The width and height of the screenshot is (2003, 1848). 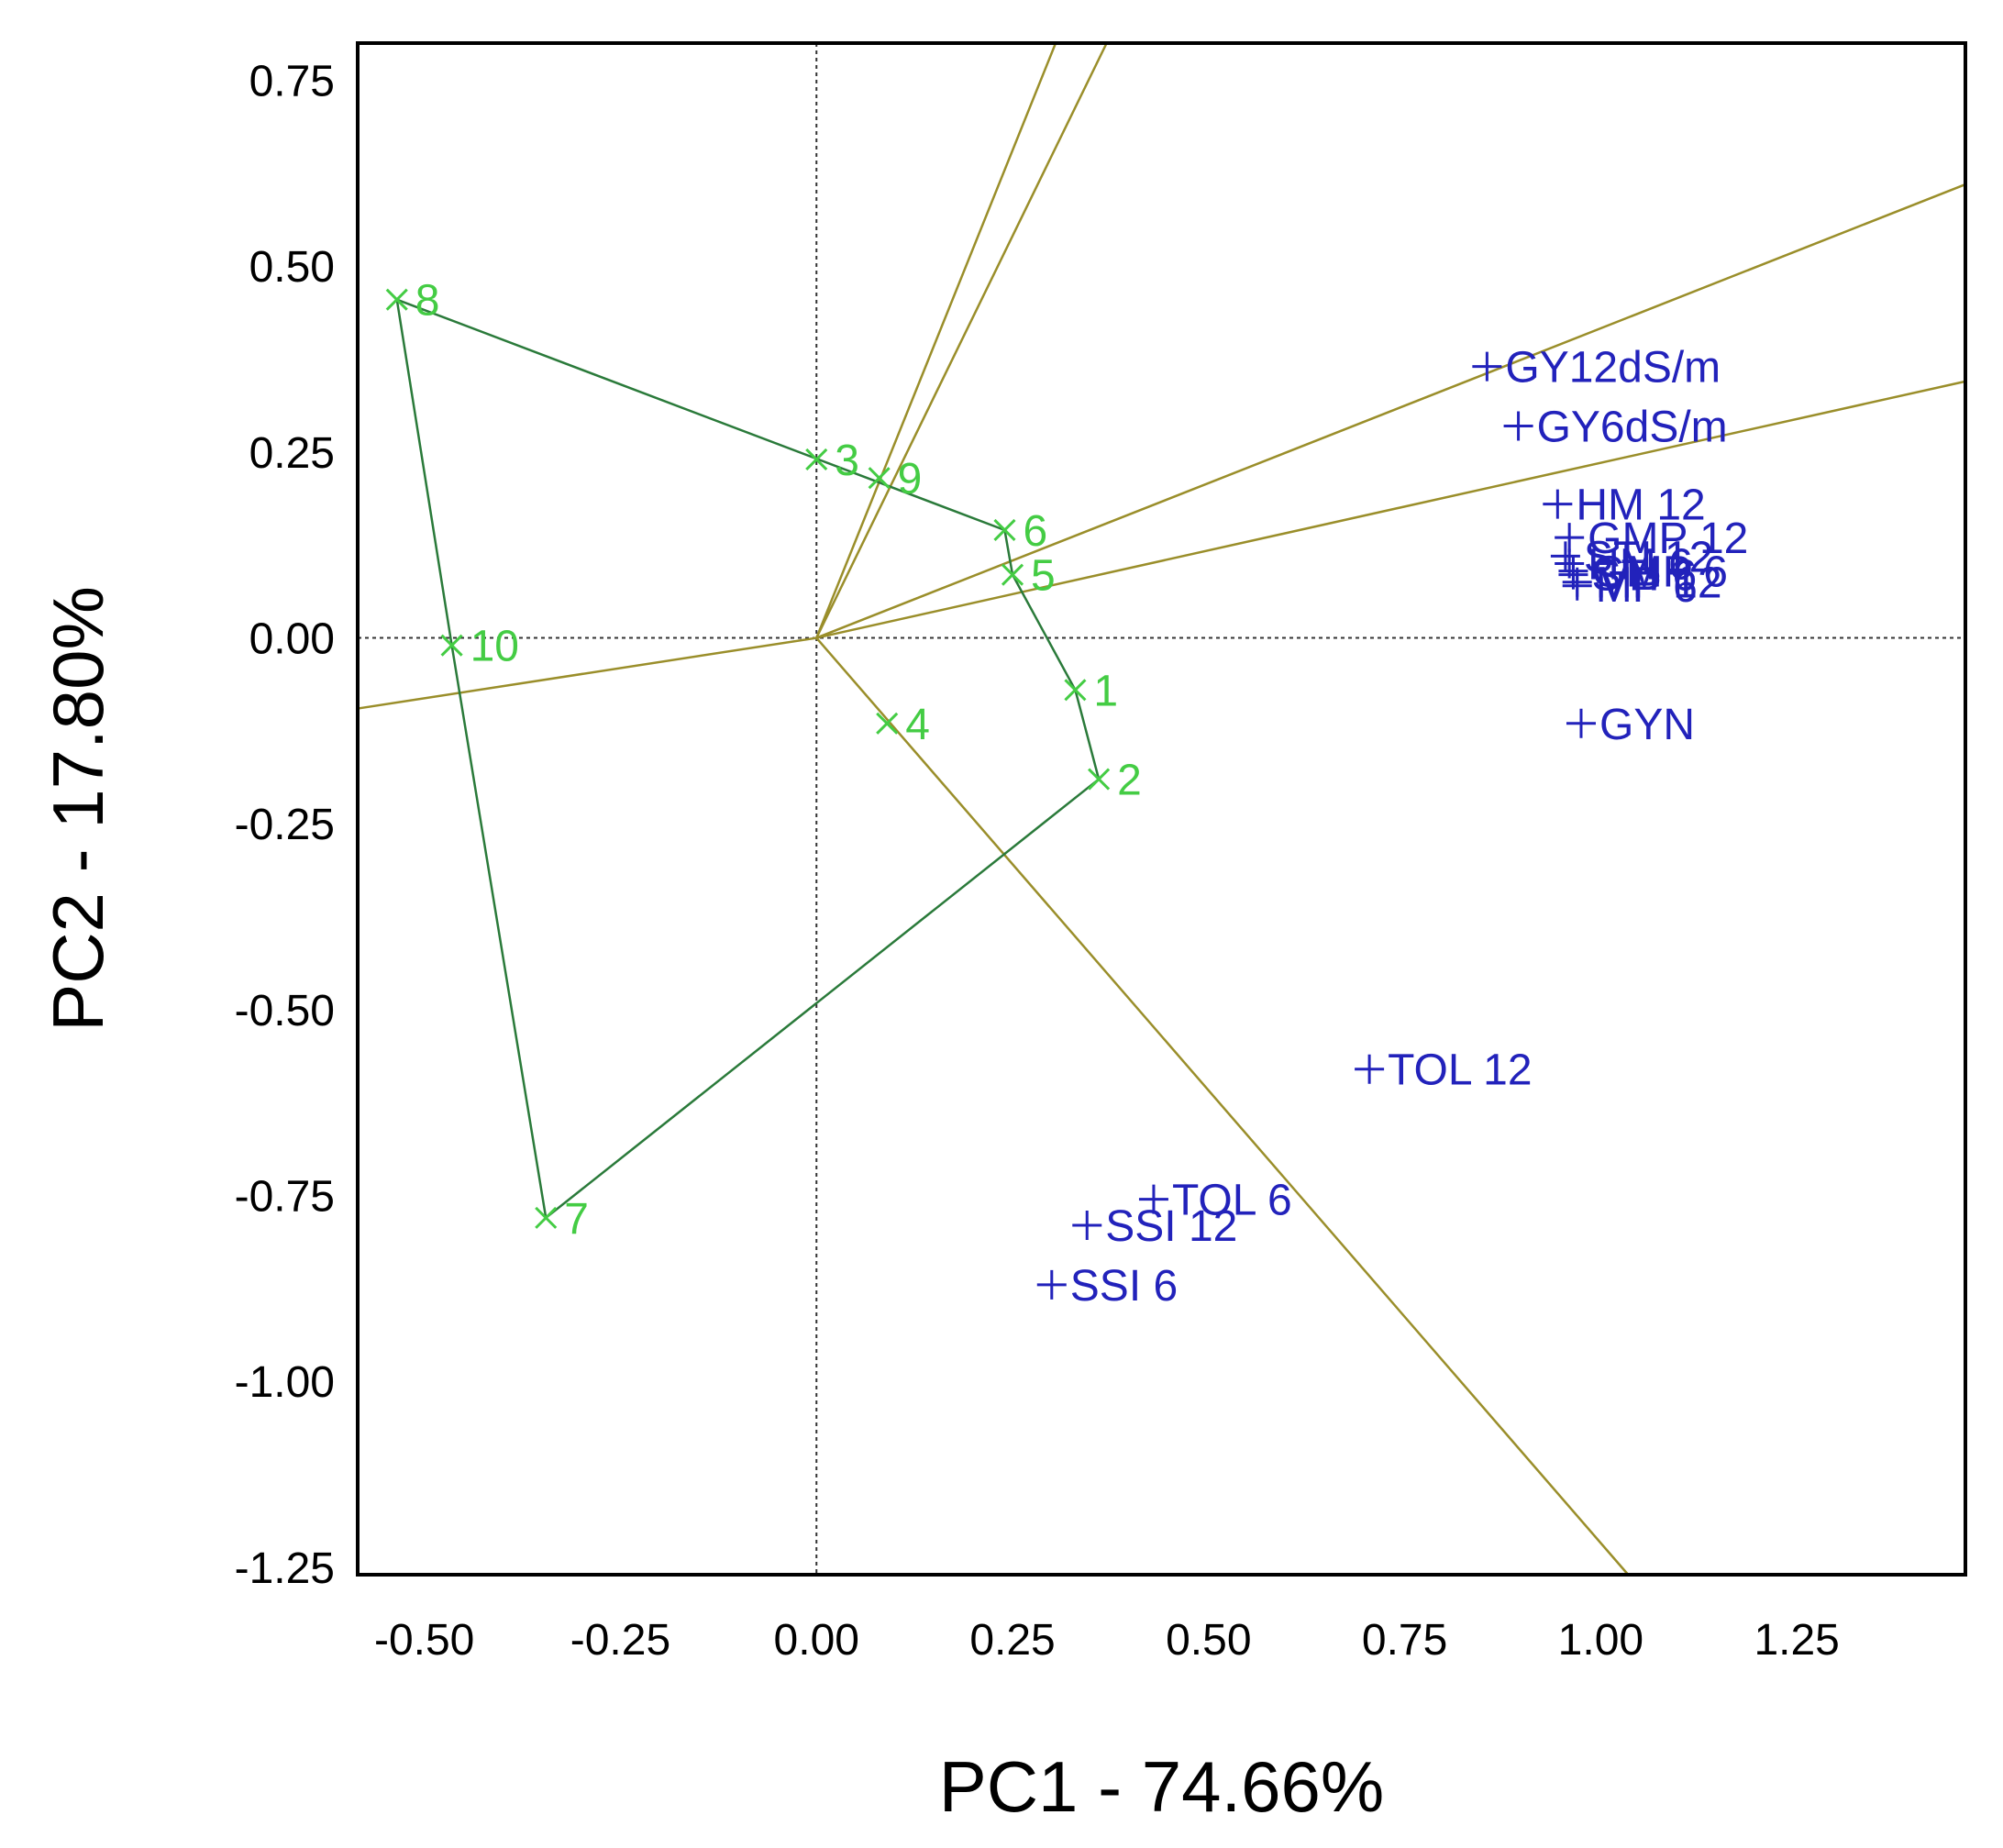 I want to click on genotype-point: 5, so click(x=1029, y=576).